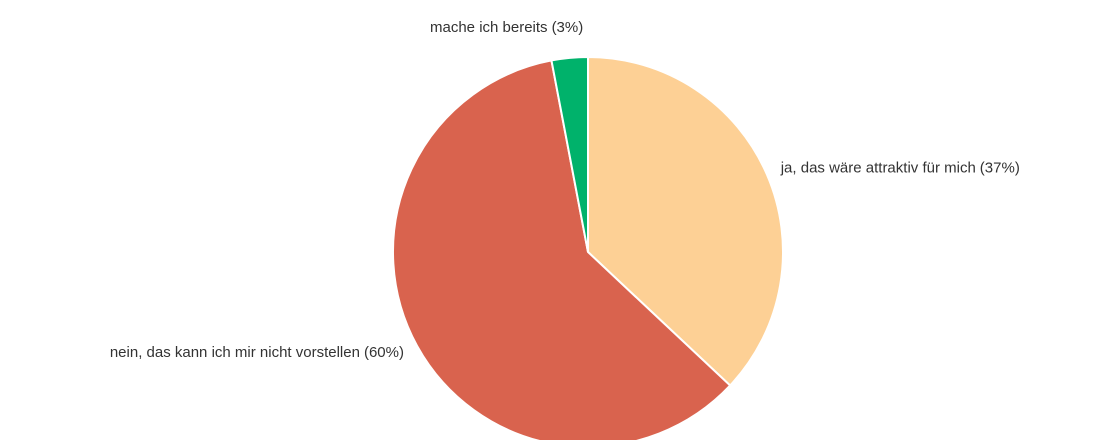 The height and width of the screenshot is (440, 1103). What do you see at coordinates (878, 168) in the screenshot?
I see `category-label: ja, das wäre attraktiv für mich` at bounding box center [878, 168].